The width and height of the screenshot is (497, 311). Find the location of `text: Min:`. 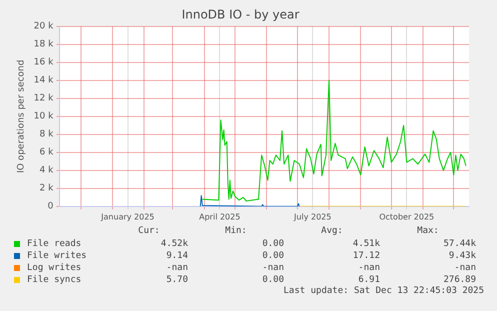

text: Min: is located at coordinates (236, 232).